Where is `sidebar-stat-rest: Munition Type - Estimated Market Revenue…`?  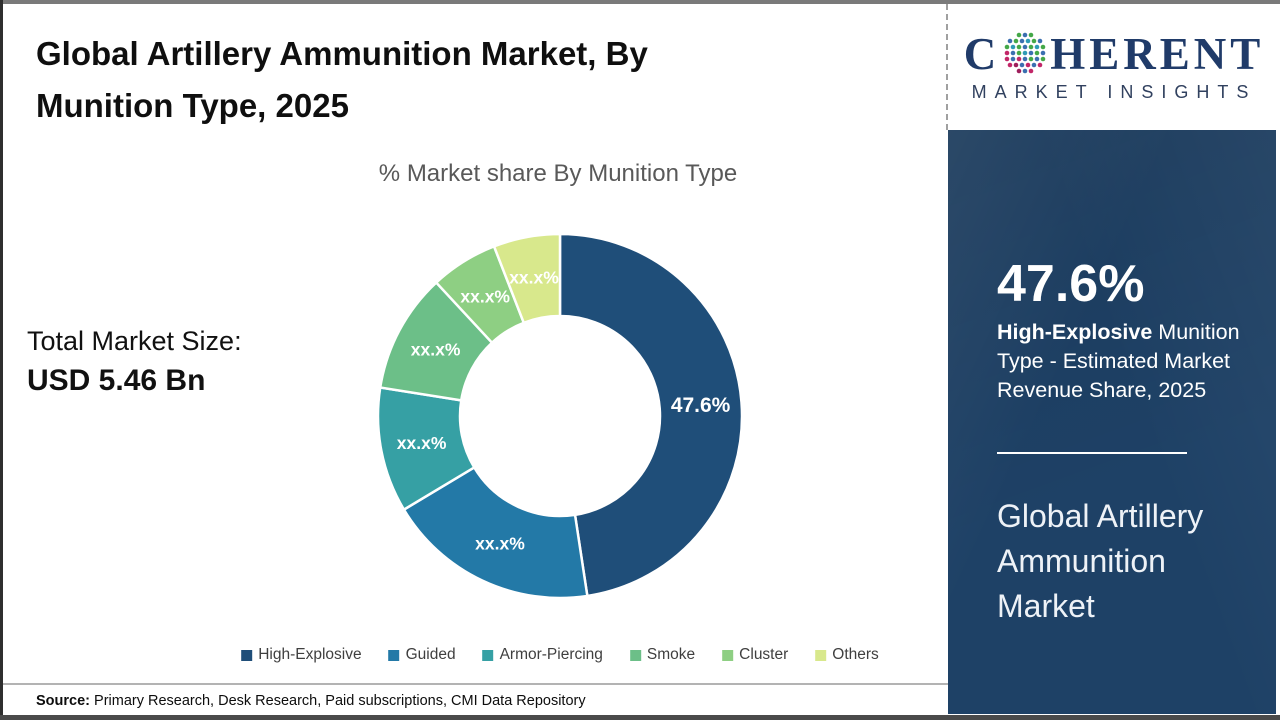
sidebar-stat-rest: Munition Type - Estimated Market Revenue… is located at coordinates (1118, 361).